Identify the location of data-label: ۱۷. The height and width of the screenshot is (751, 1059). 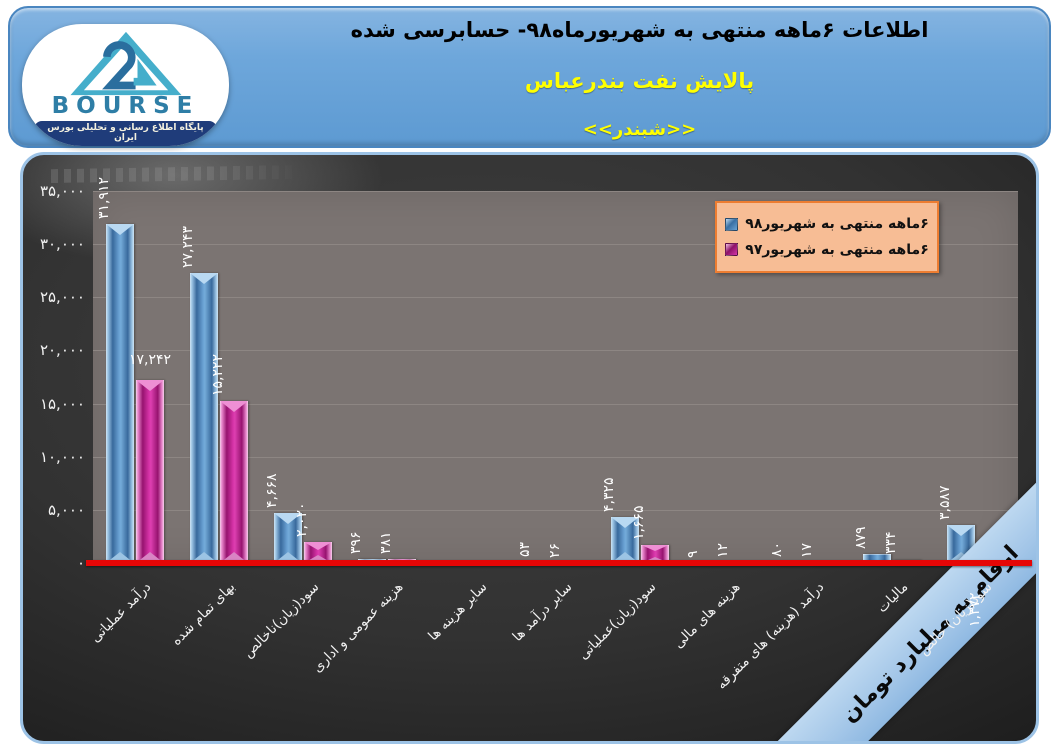
(806, 550).